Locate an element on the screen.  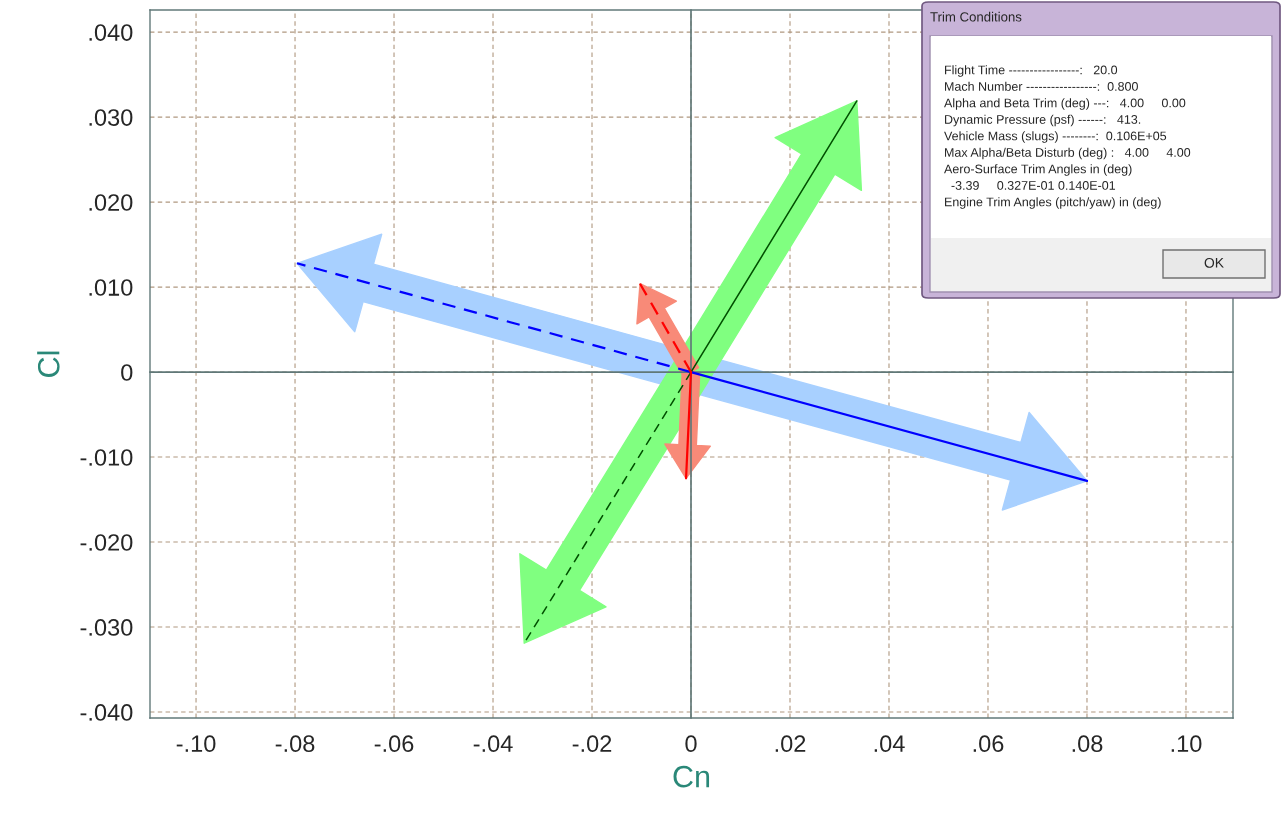
x-tick-label: -.10 is located at coordinates (196, 744).